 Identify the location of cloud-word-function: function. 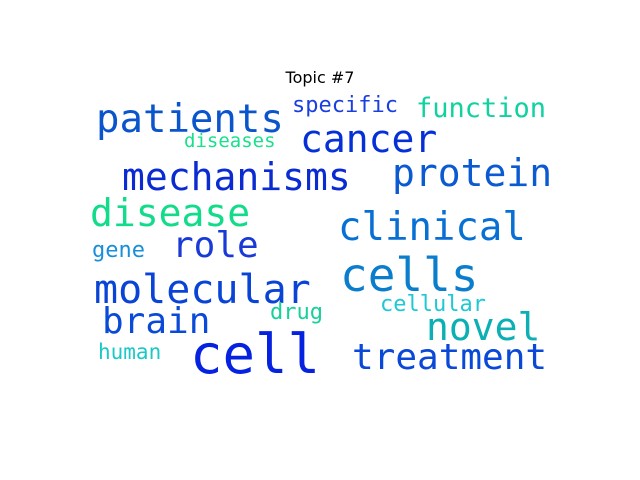
(481, 108).